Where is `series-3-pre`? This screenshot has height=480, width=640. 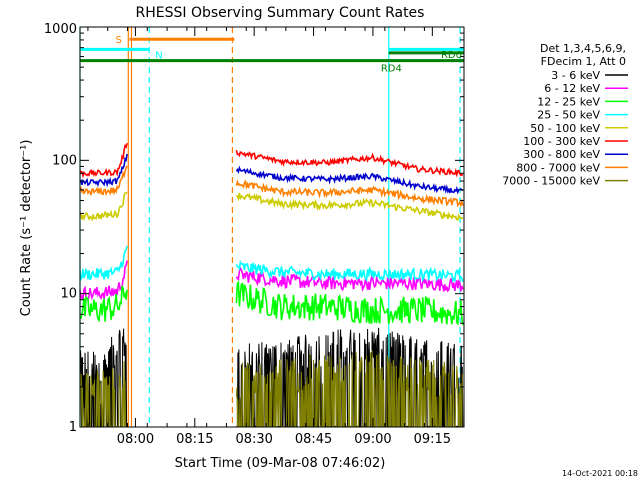
series-3-pre is located at coordinates (103, 263).